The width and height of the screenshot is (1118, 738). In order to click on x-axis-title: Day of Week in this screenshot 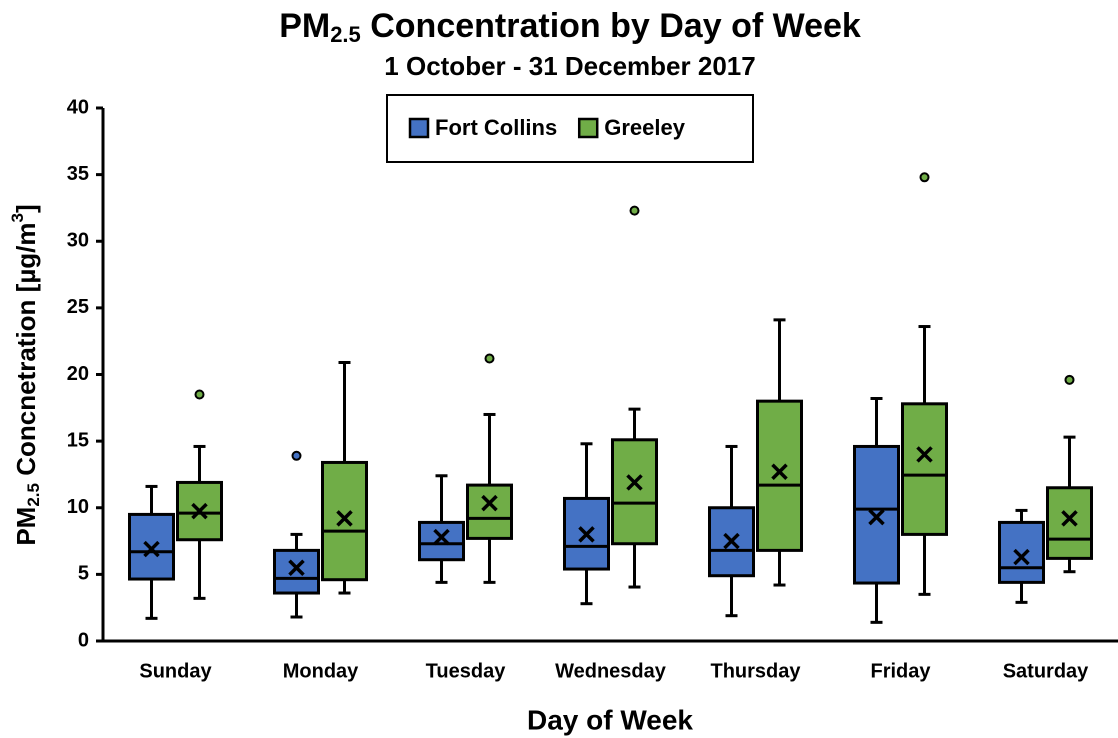, I will do `click(610, 719)`.